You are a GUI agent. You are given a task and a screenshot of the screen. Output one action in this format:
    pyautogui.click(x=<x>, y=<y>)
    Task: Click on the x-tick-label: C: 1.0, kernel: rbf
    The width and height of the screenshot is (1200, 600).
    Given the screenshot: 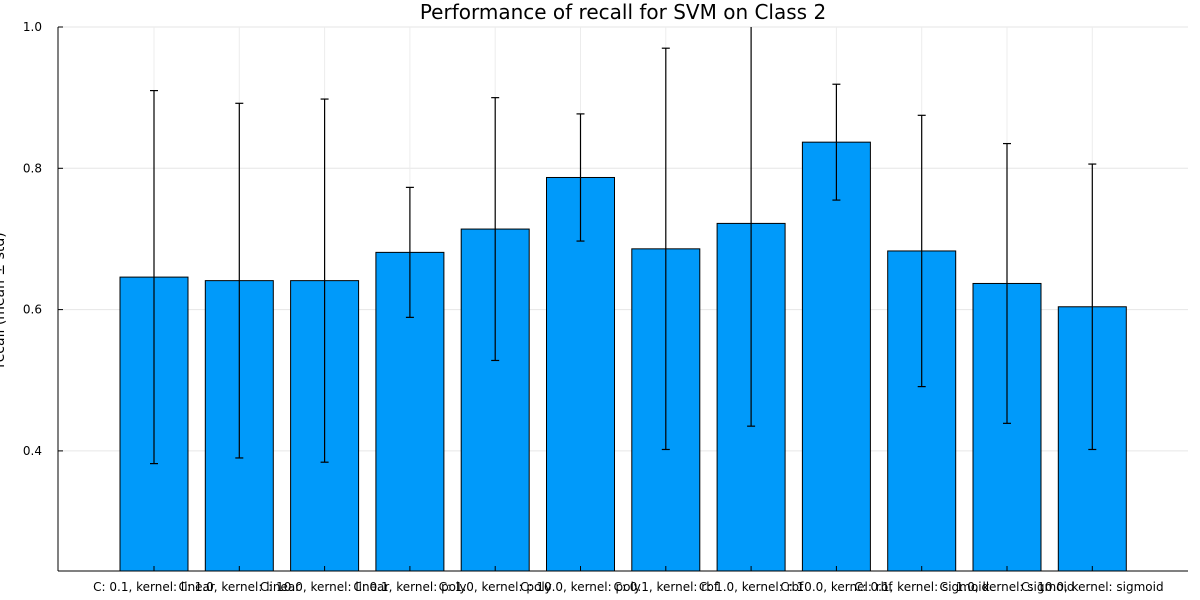 What is the action you would take?
    pyautogui.click(x=751, y=587)
    